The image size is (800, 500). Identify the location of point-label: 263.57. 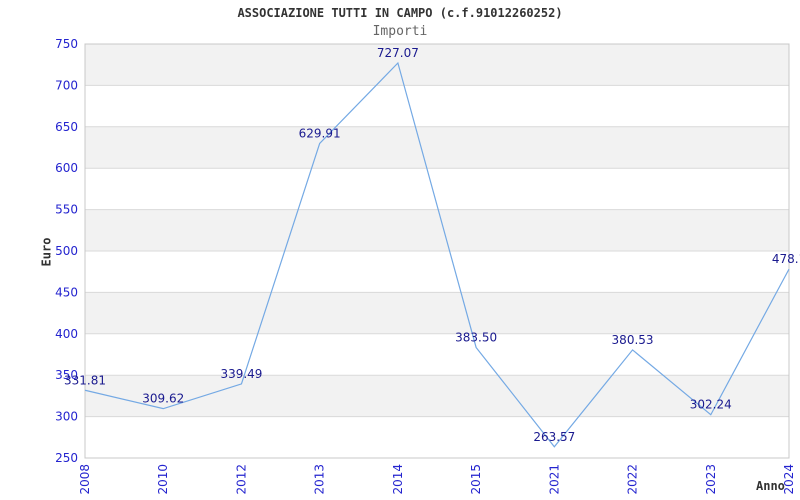
(554, 437).